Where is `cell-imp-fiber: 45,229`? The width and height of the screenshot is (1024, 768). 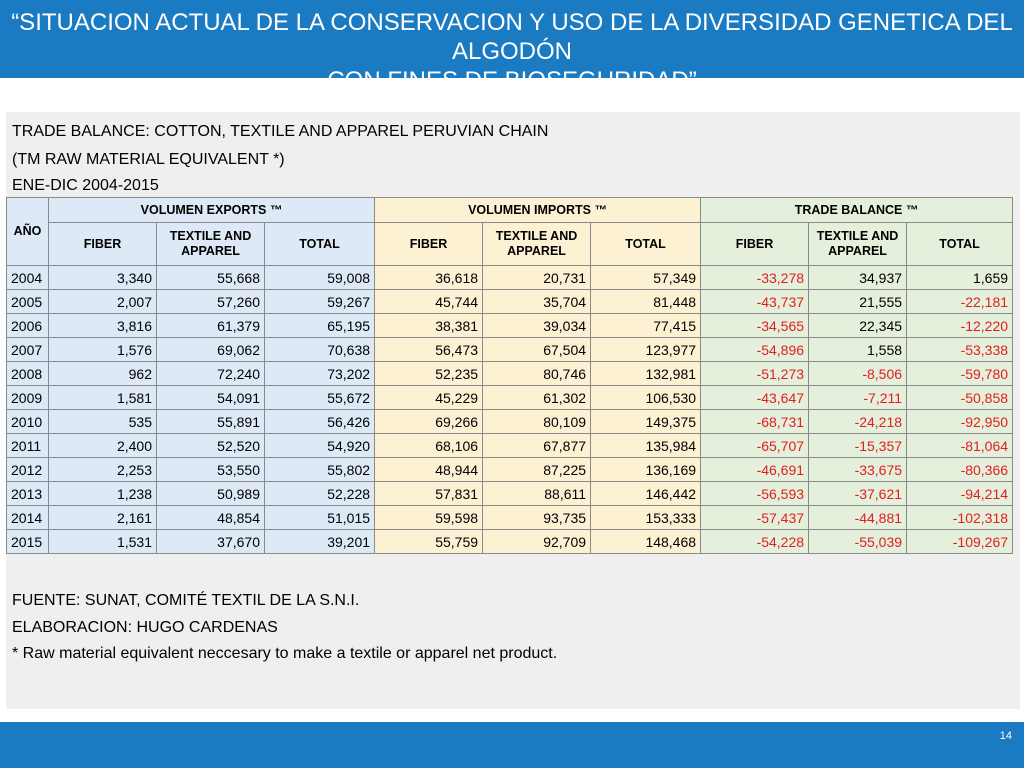
cell-imp-fiber: 45,229 is located at coordinates (429, 397).